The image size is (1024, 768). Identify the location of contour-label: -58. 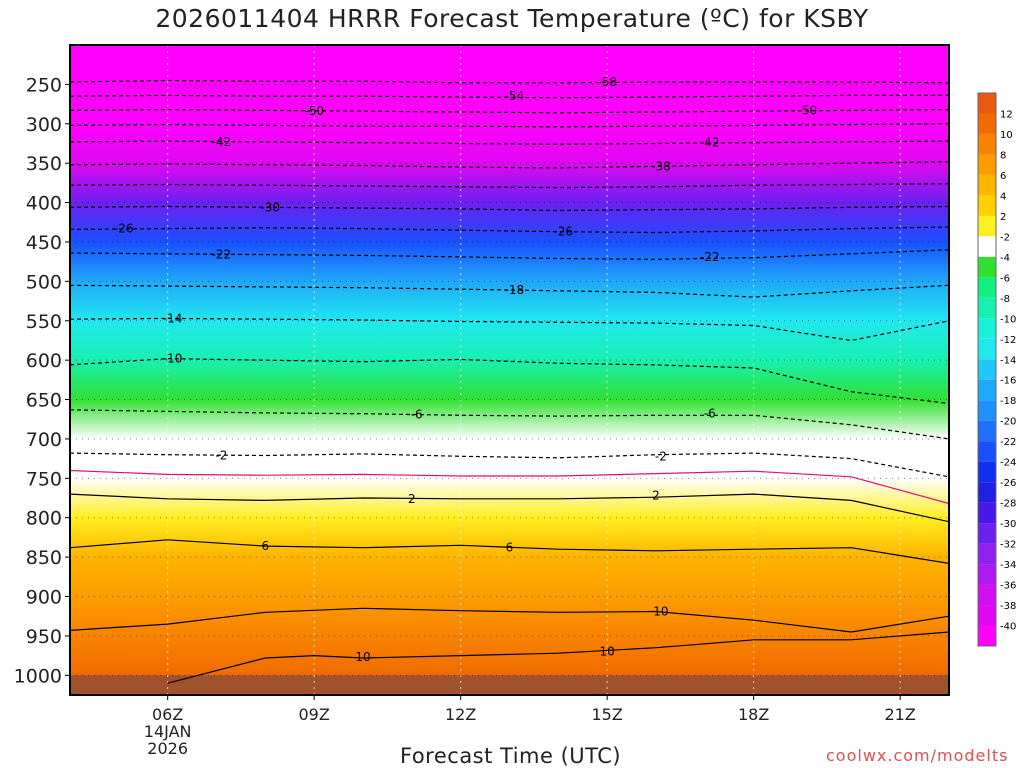
(607, 82).